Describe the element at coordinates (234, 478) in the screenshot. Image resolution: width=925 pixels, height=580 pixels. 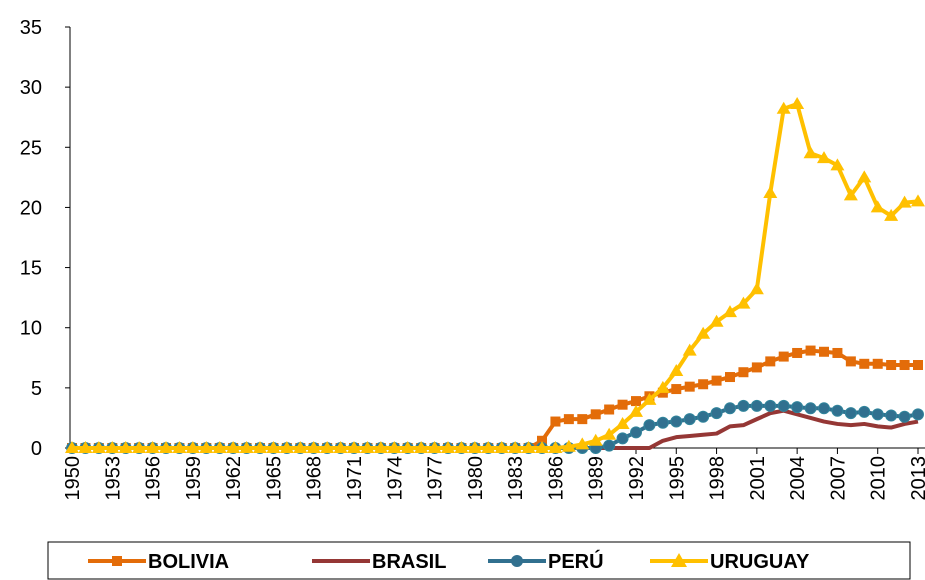
I see `x-tick-label: 1962` at that location.